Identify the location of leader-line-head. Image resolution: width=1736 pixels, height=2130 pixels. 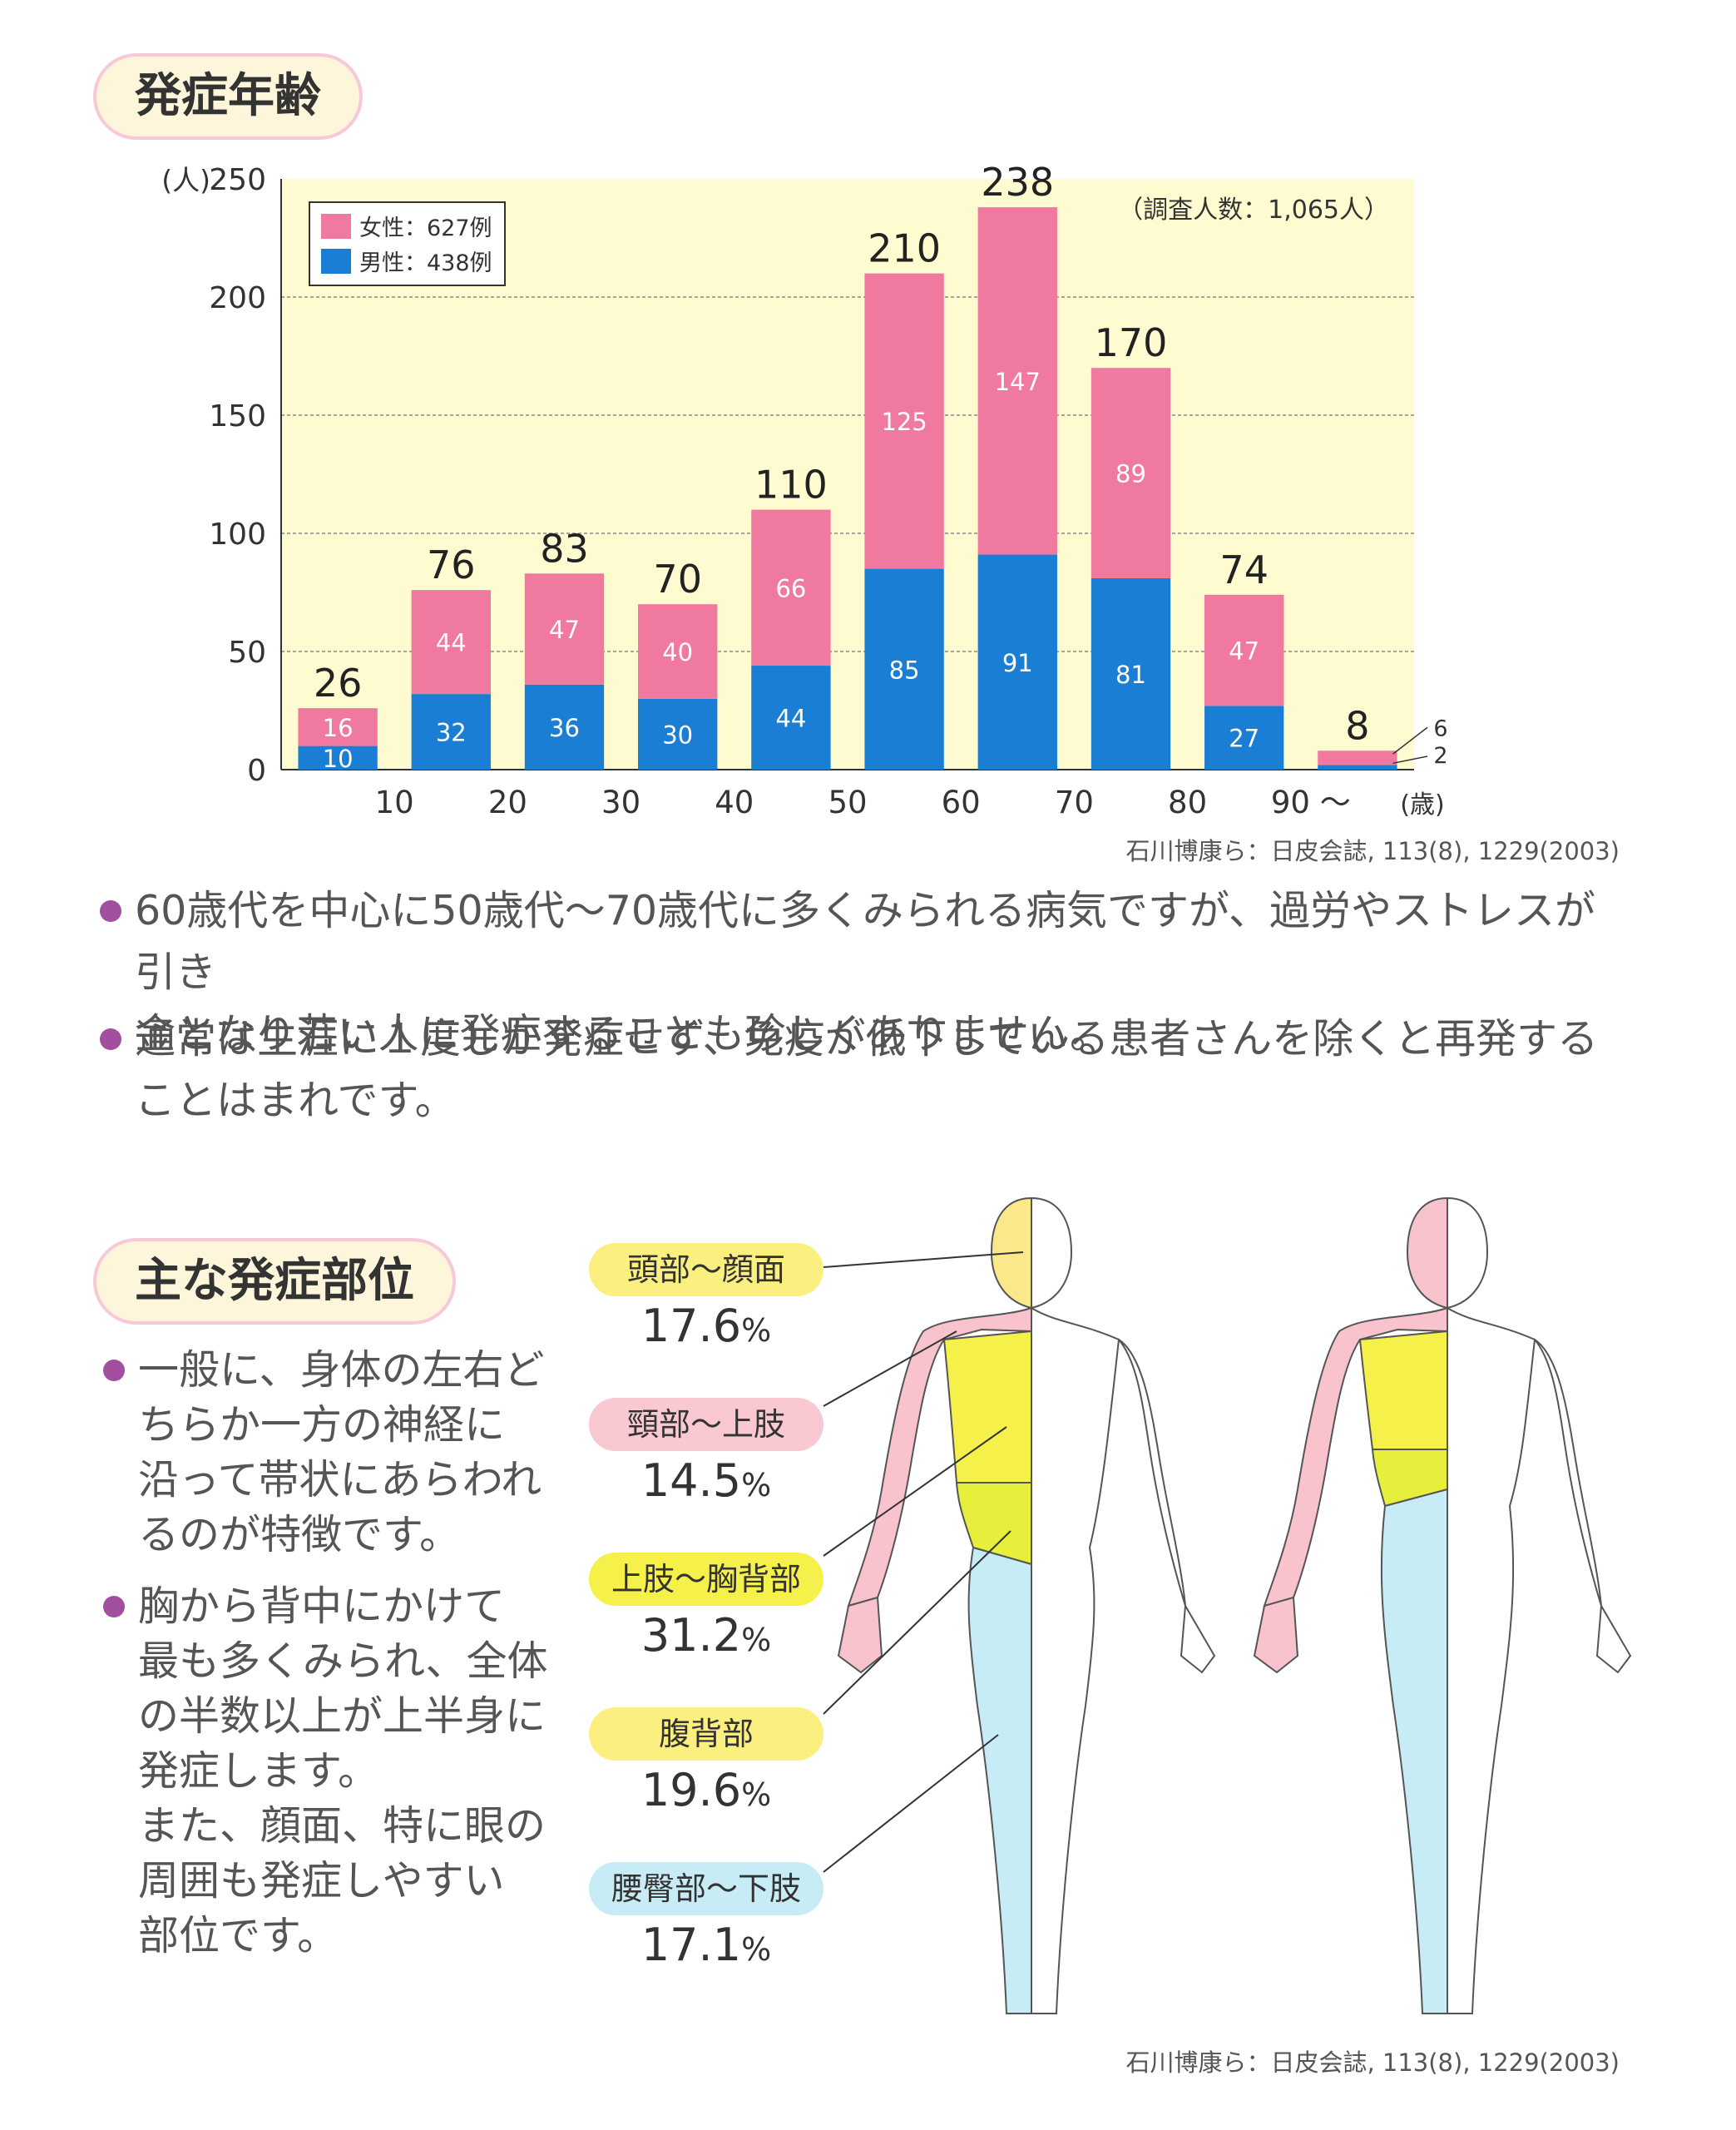
(923, 1259).